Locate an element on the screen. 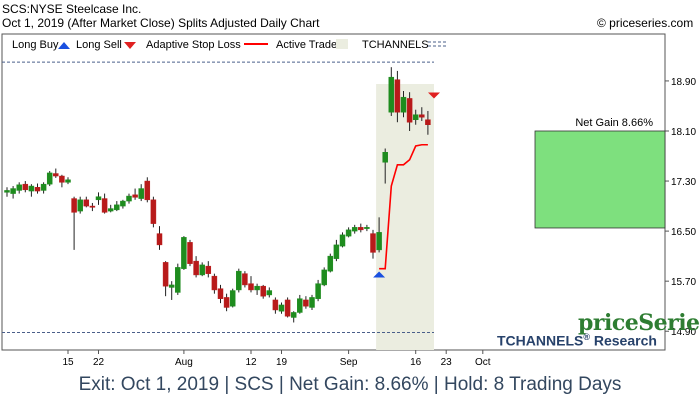  brand-logo: priceSeries is located at coordinates (639, 323).